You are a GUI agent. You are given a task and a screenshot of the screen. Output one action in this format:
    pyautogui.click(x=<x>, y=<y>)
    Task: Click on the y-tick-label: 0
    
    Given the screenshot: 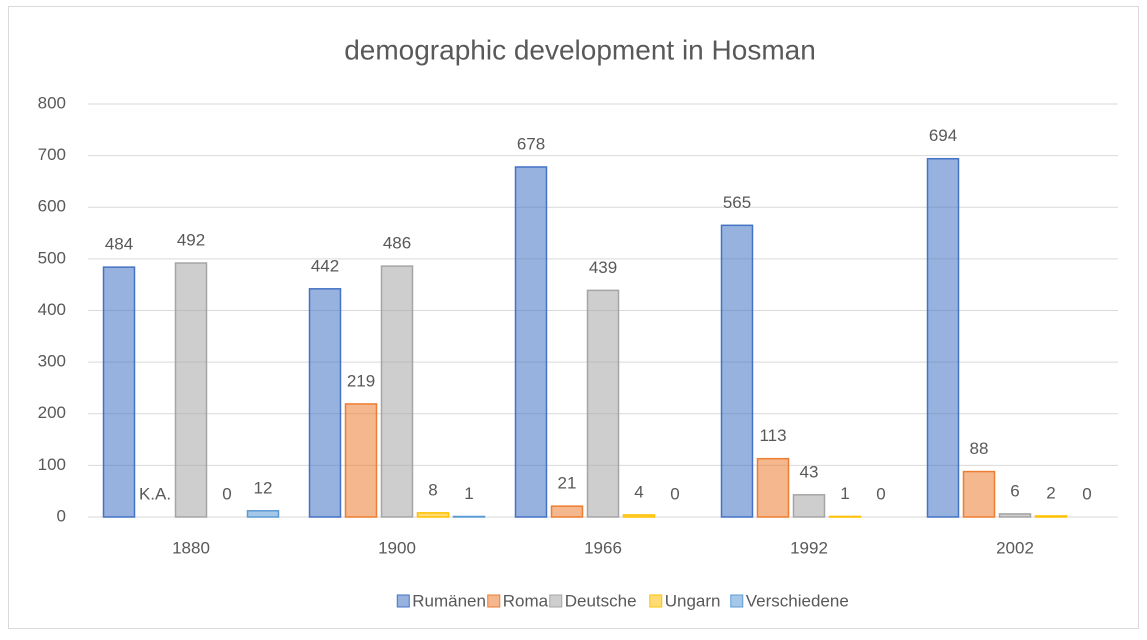 What is the action you would take?
    pyautogui.click(x=61, y=515)
    